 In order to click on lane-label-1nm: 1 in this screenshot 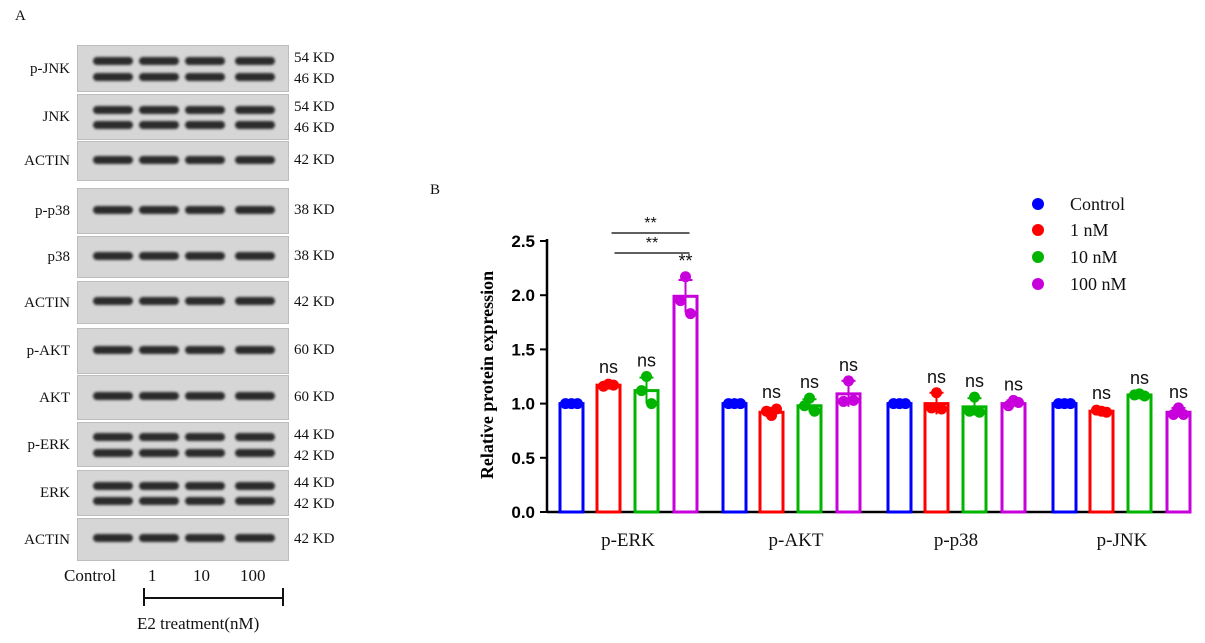, I will do `click(152, 575)`.